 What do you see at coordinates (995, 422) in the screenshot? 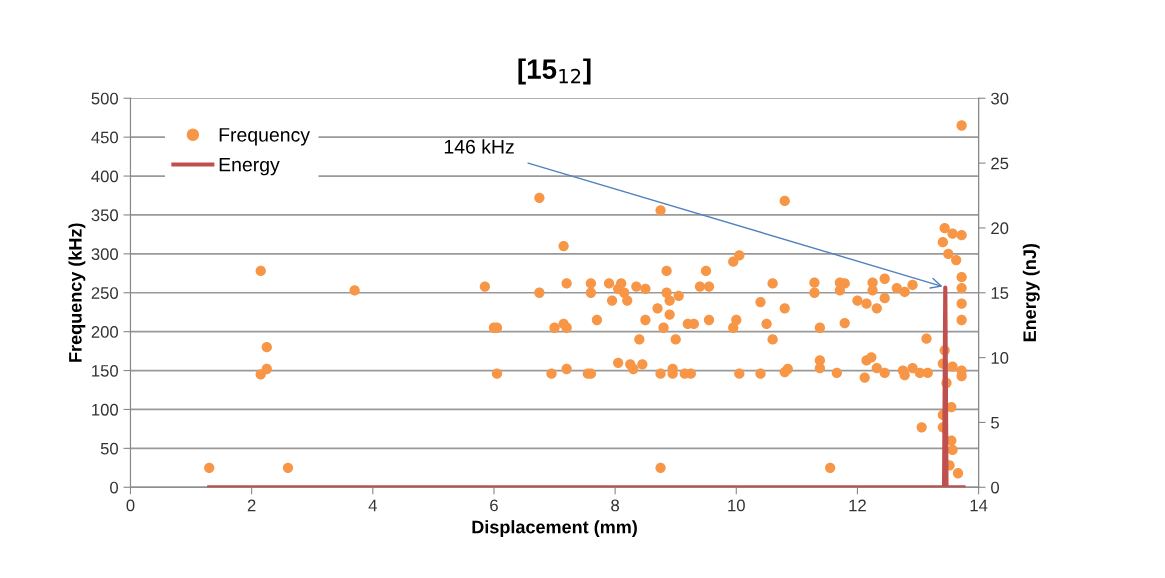
I see `y2-tick-label: 5` at bounding box center [995, 422].